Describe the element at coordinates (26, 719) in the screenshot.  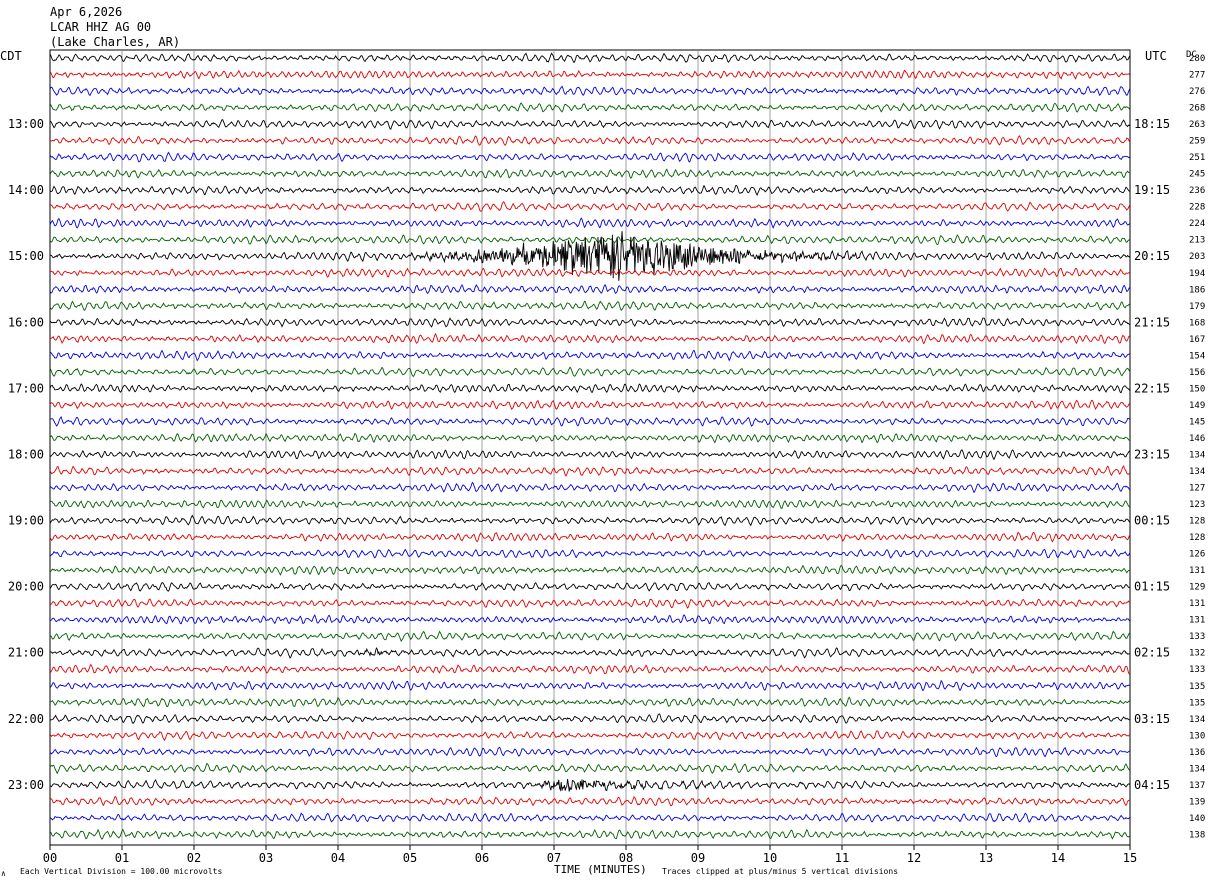
I see `cdt-hour-label: 22:00` at that location.